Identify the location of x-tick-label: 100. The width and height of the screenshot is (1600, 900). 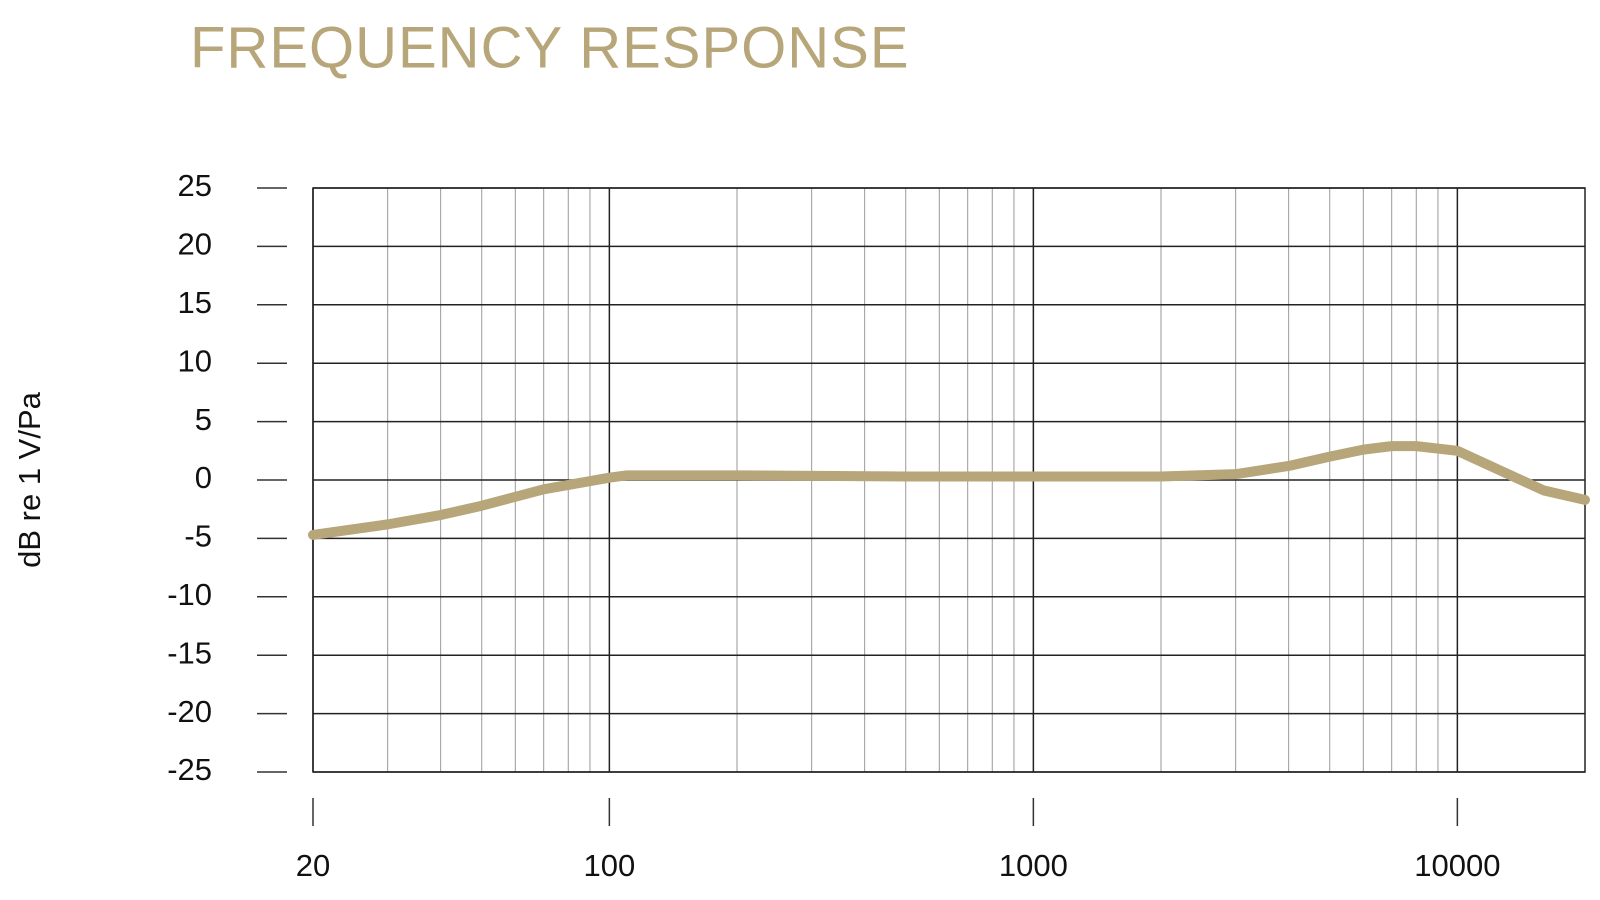
(609, 865).